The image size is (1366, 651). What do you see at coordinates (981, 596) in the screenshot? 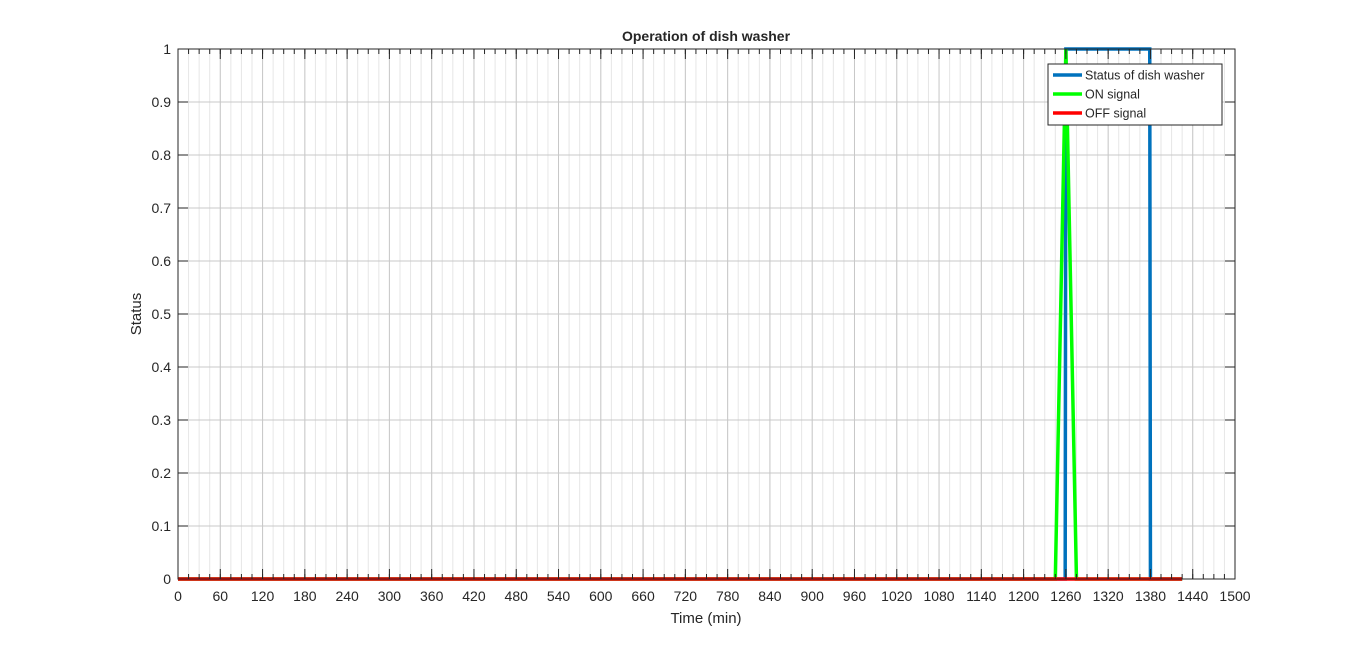
I see `x-tick-label: 1140` at bounding box center [981, 596].